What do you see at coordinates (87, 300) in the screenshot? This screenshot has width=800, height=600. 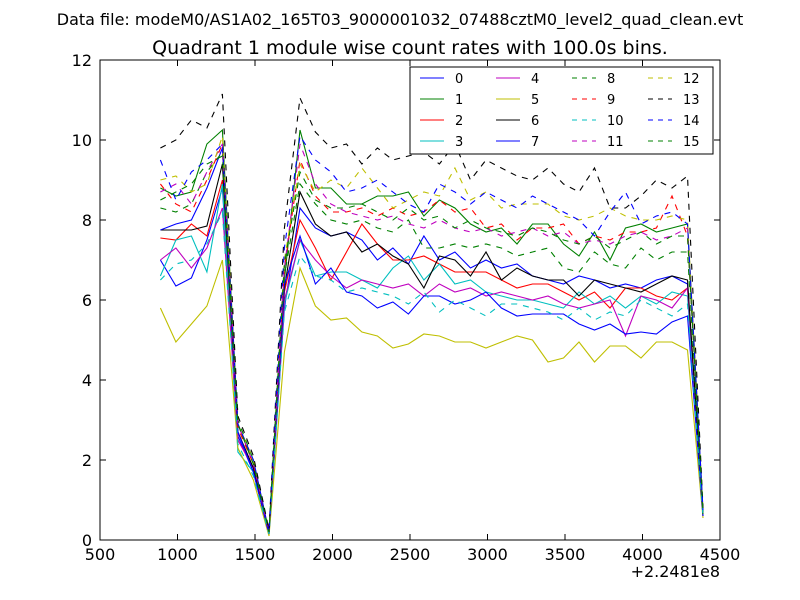 I see `y-tick-label: 6` at bounding box center [87, 300].